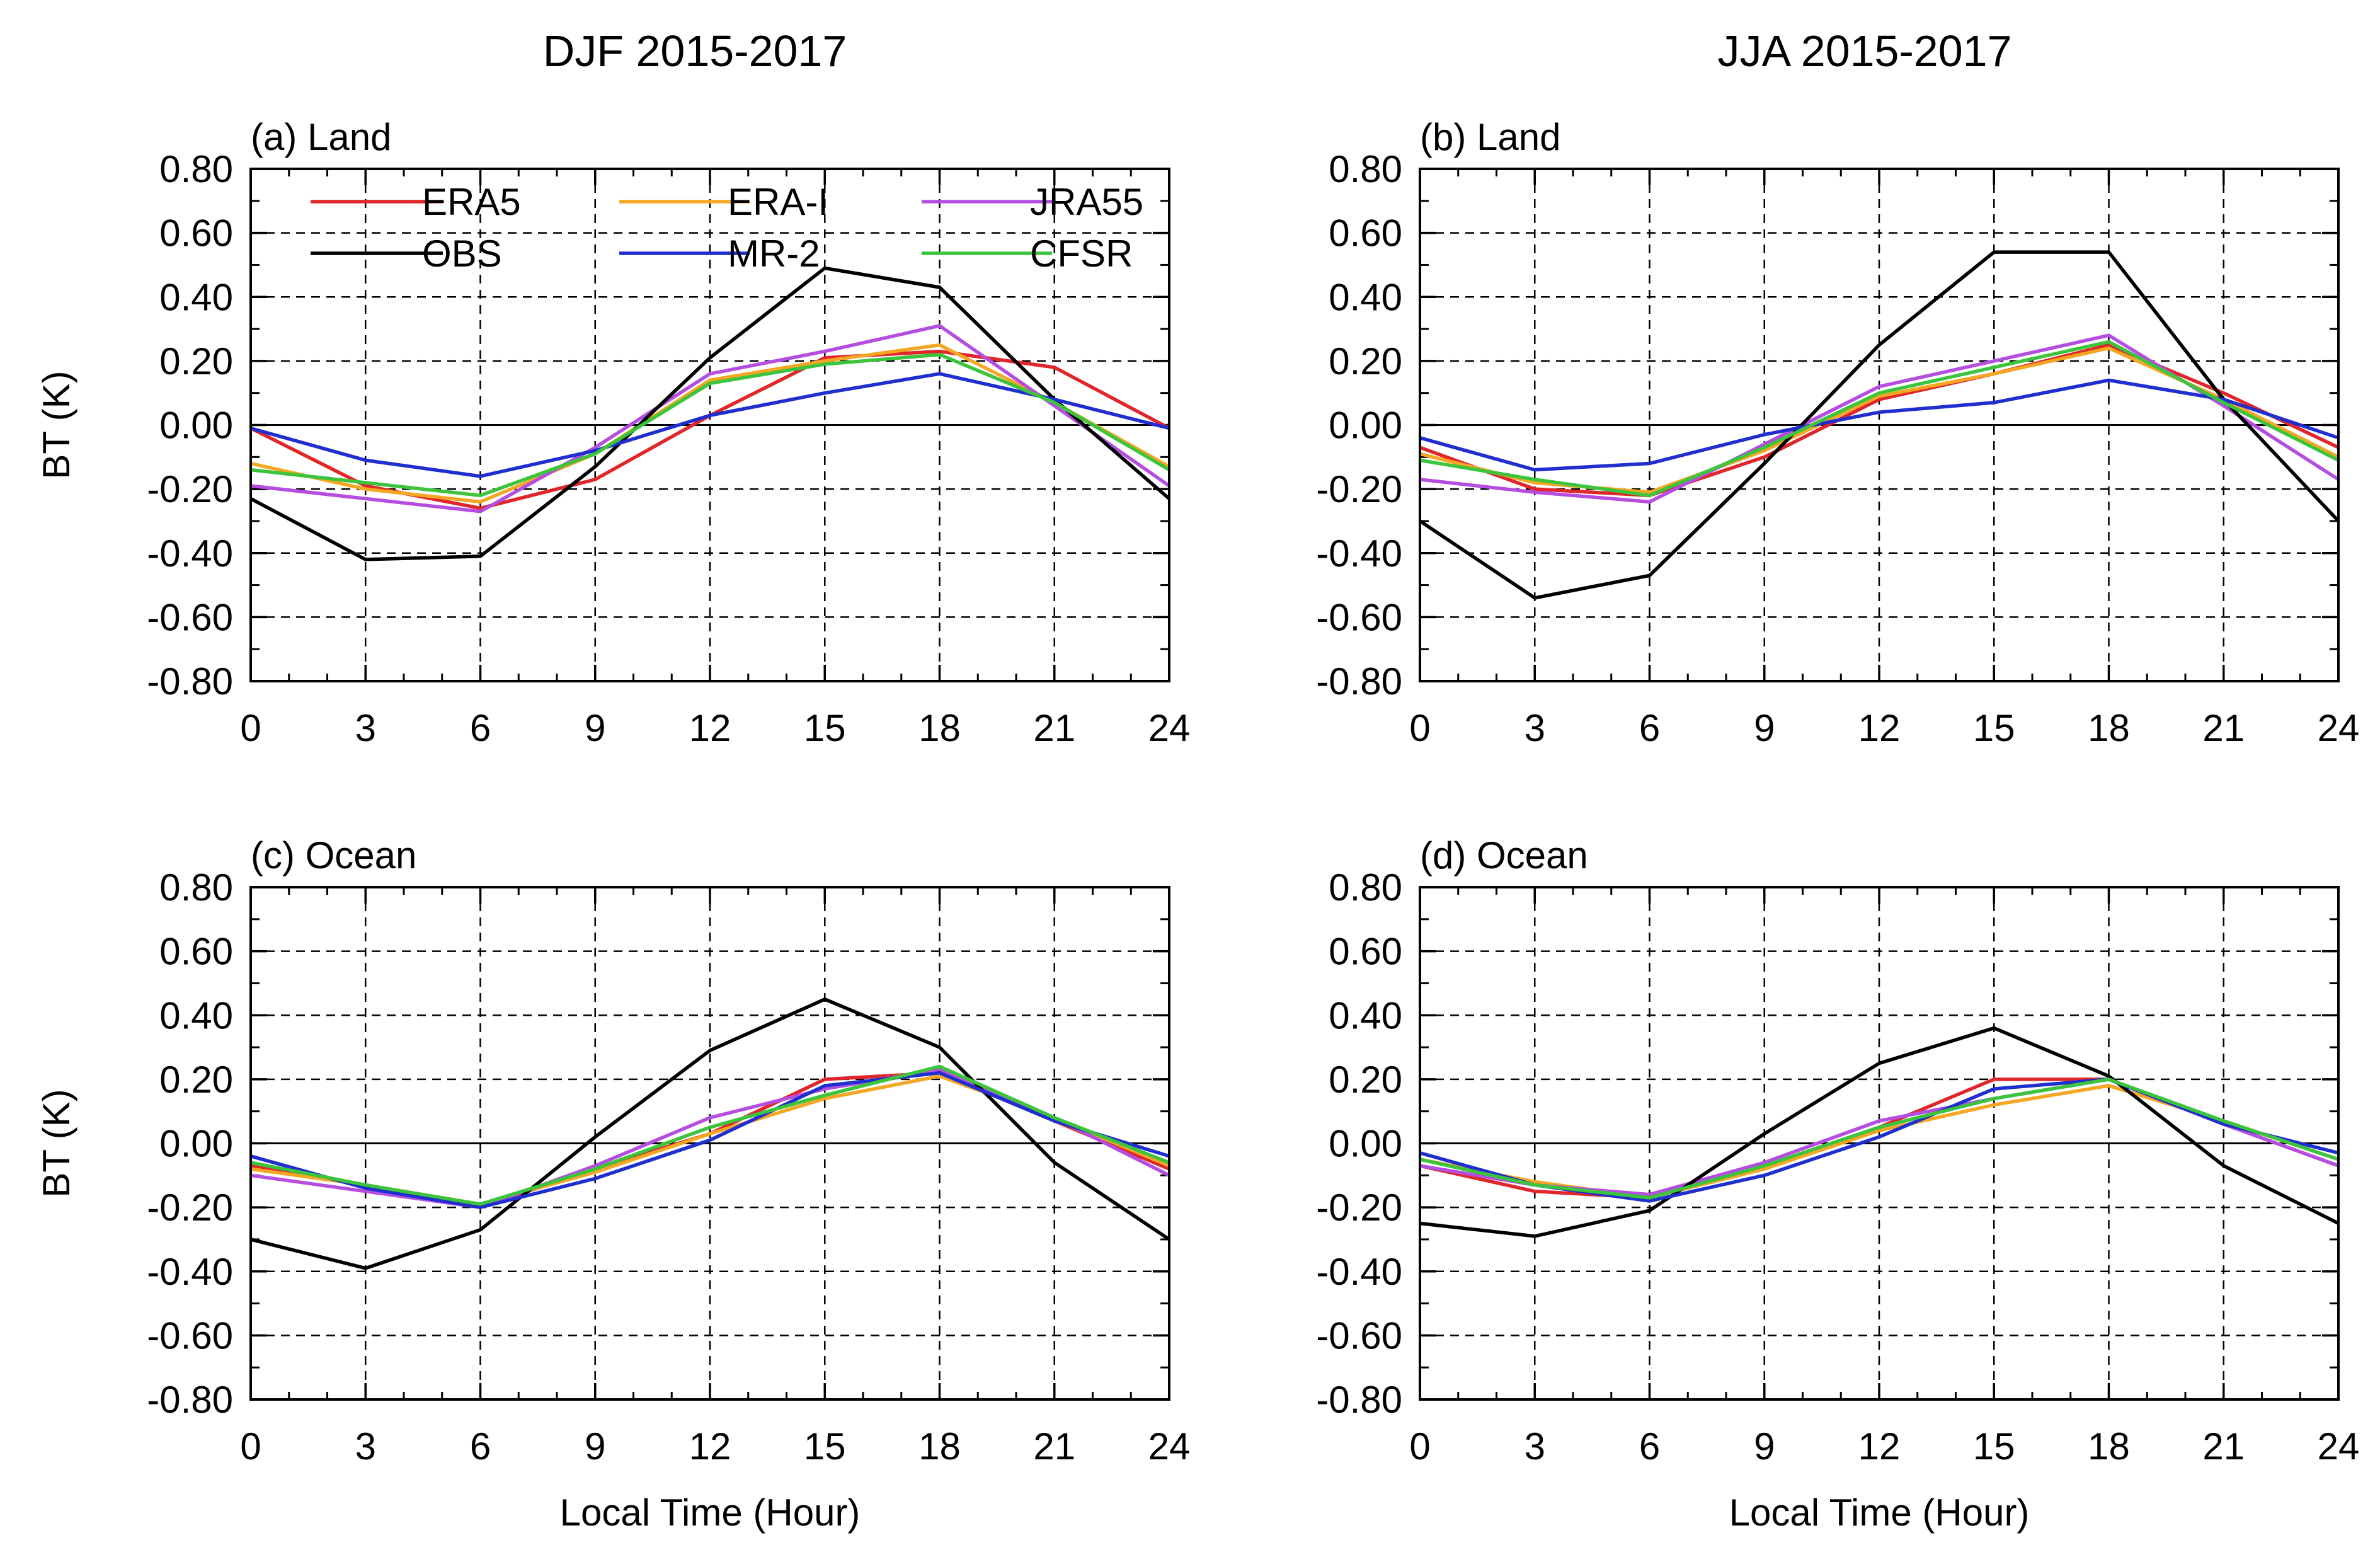 This screenshot has height=1557, width=2380. I want to click on legend-label-obs: OBS, so click(462, 254).